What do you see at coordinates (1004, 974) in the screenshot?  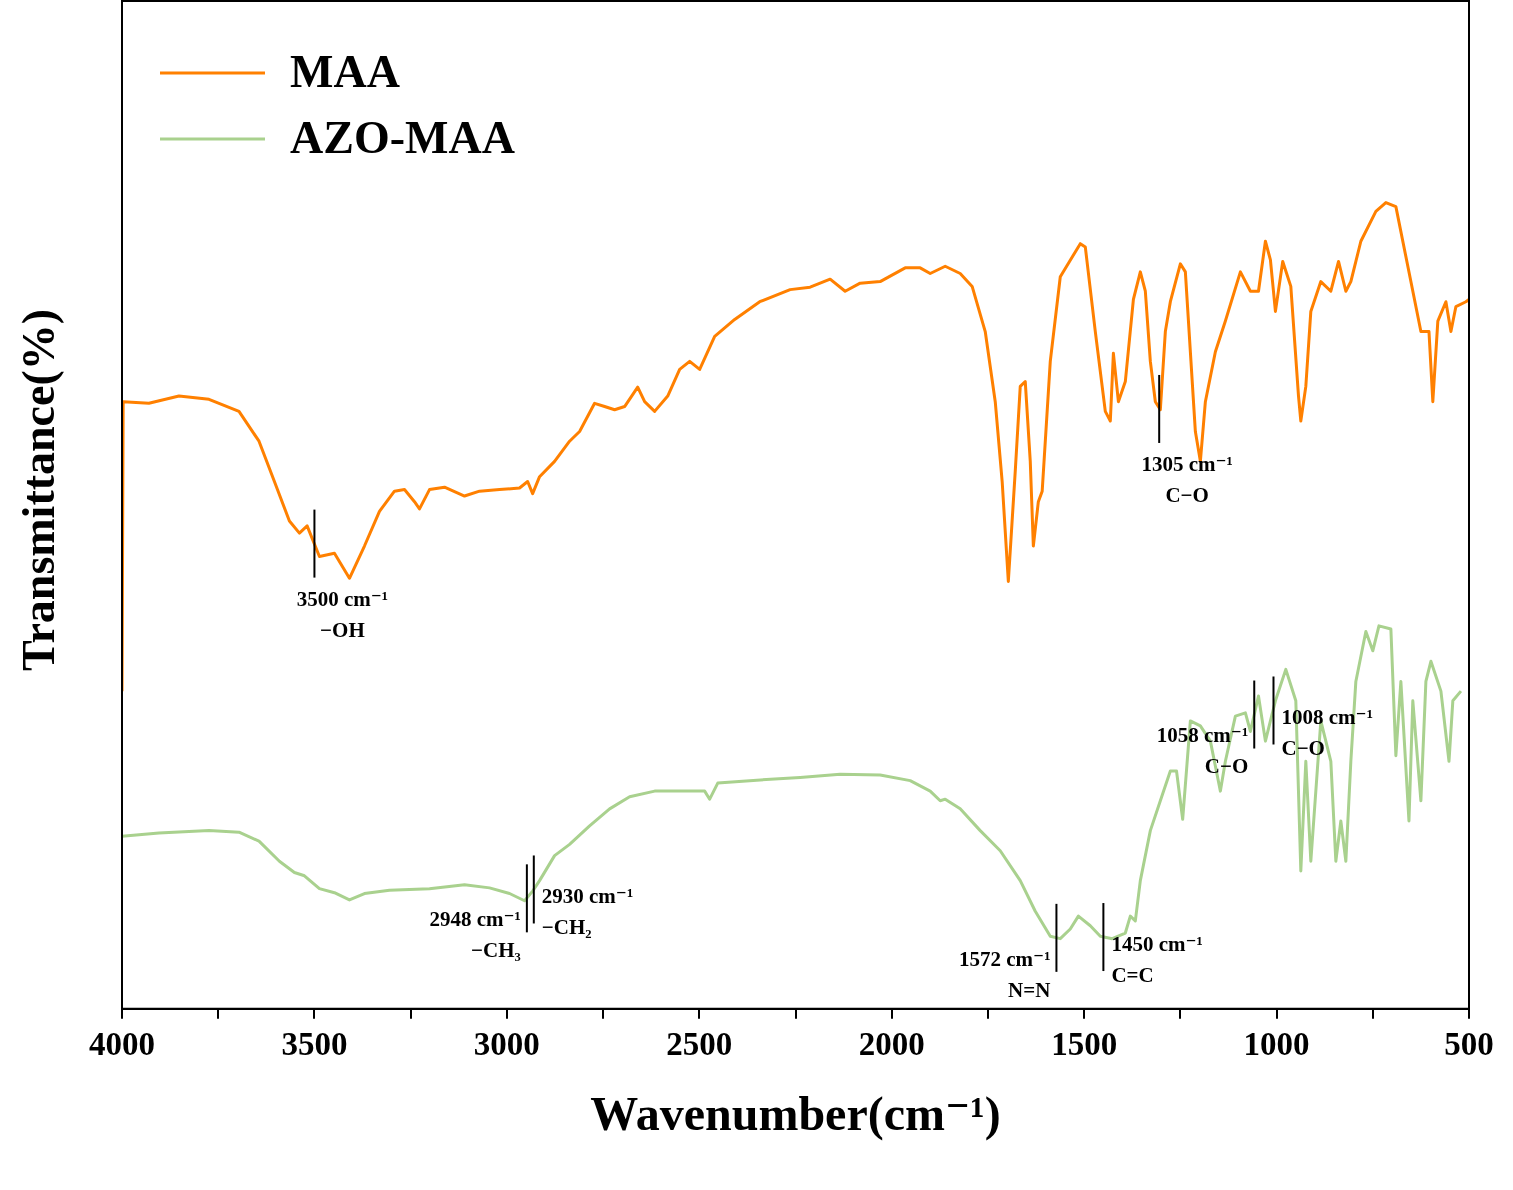 I see `annotation: 1572 cm⁻¹ N=N` at bounding box center [1004, 974].